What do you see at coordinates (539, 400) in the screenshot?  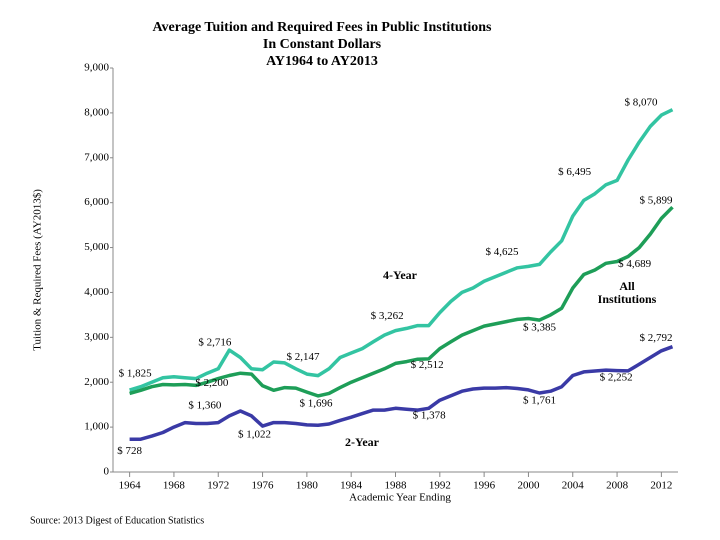 I see `data-label: $ 1,761` at bounding box center [539, 400].